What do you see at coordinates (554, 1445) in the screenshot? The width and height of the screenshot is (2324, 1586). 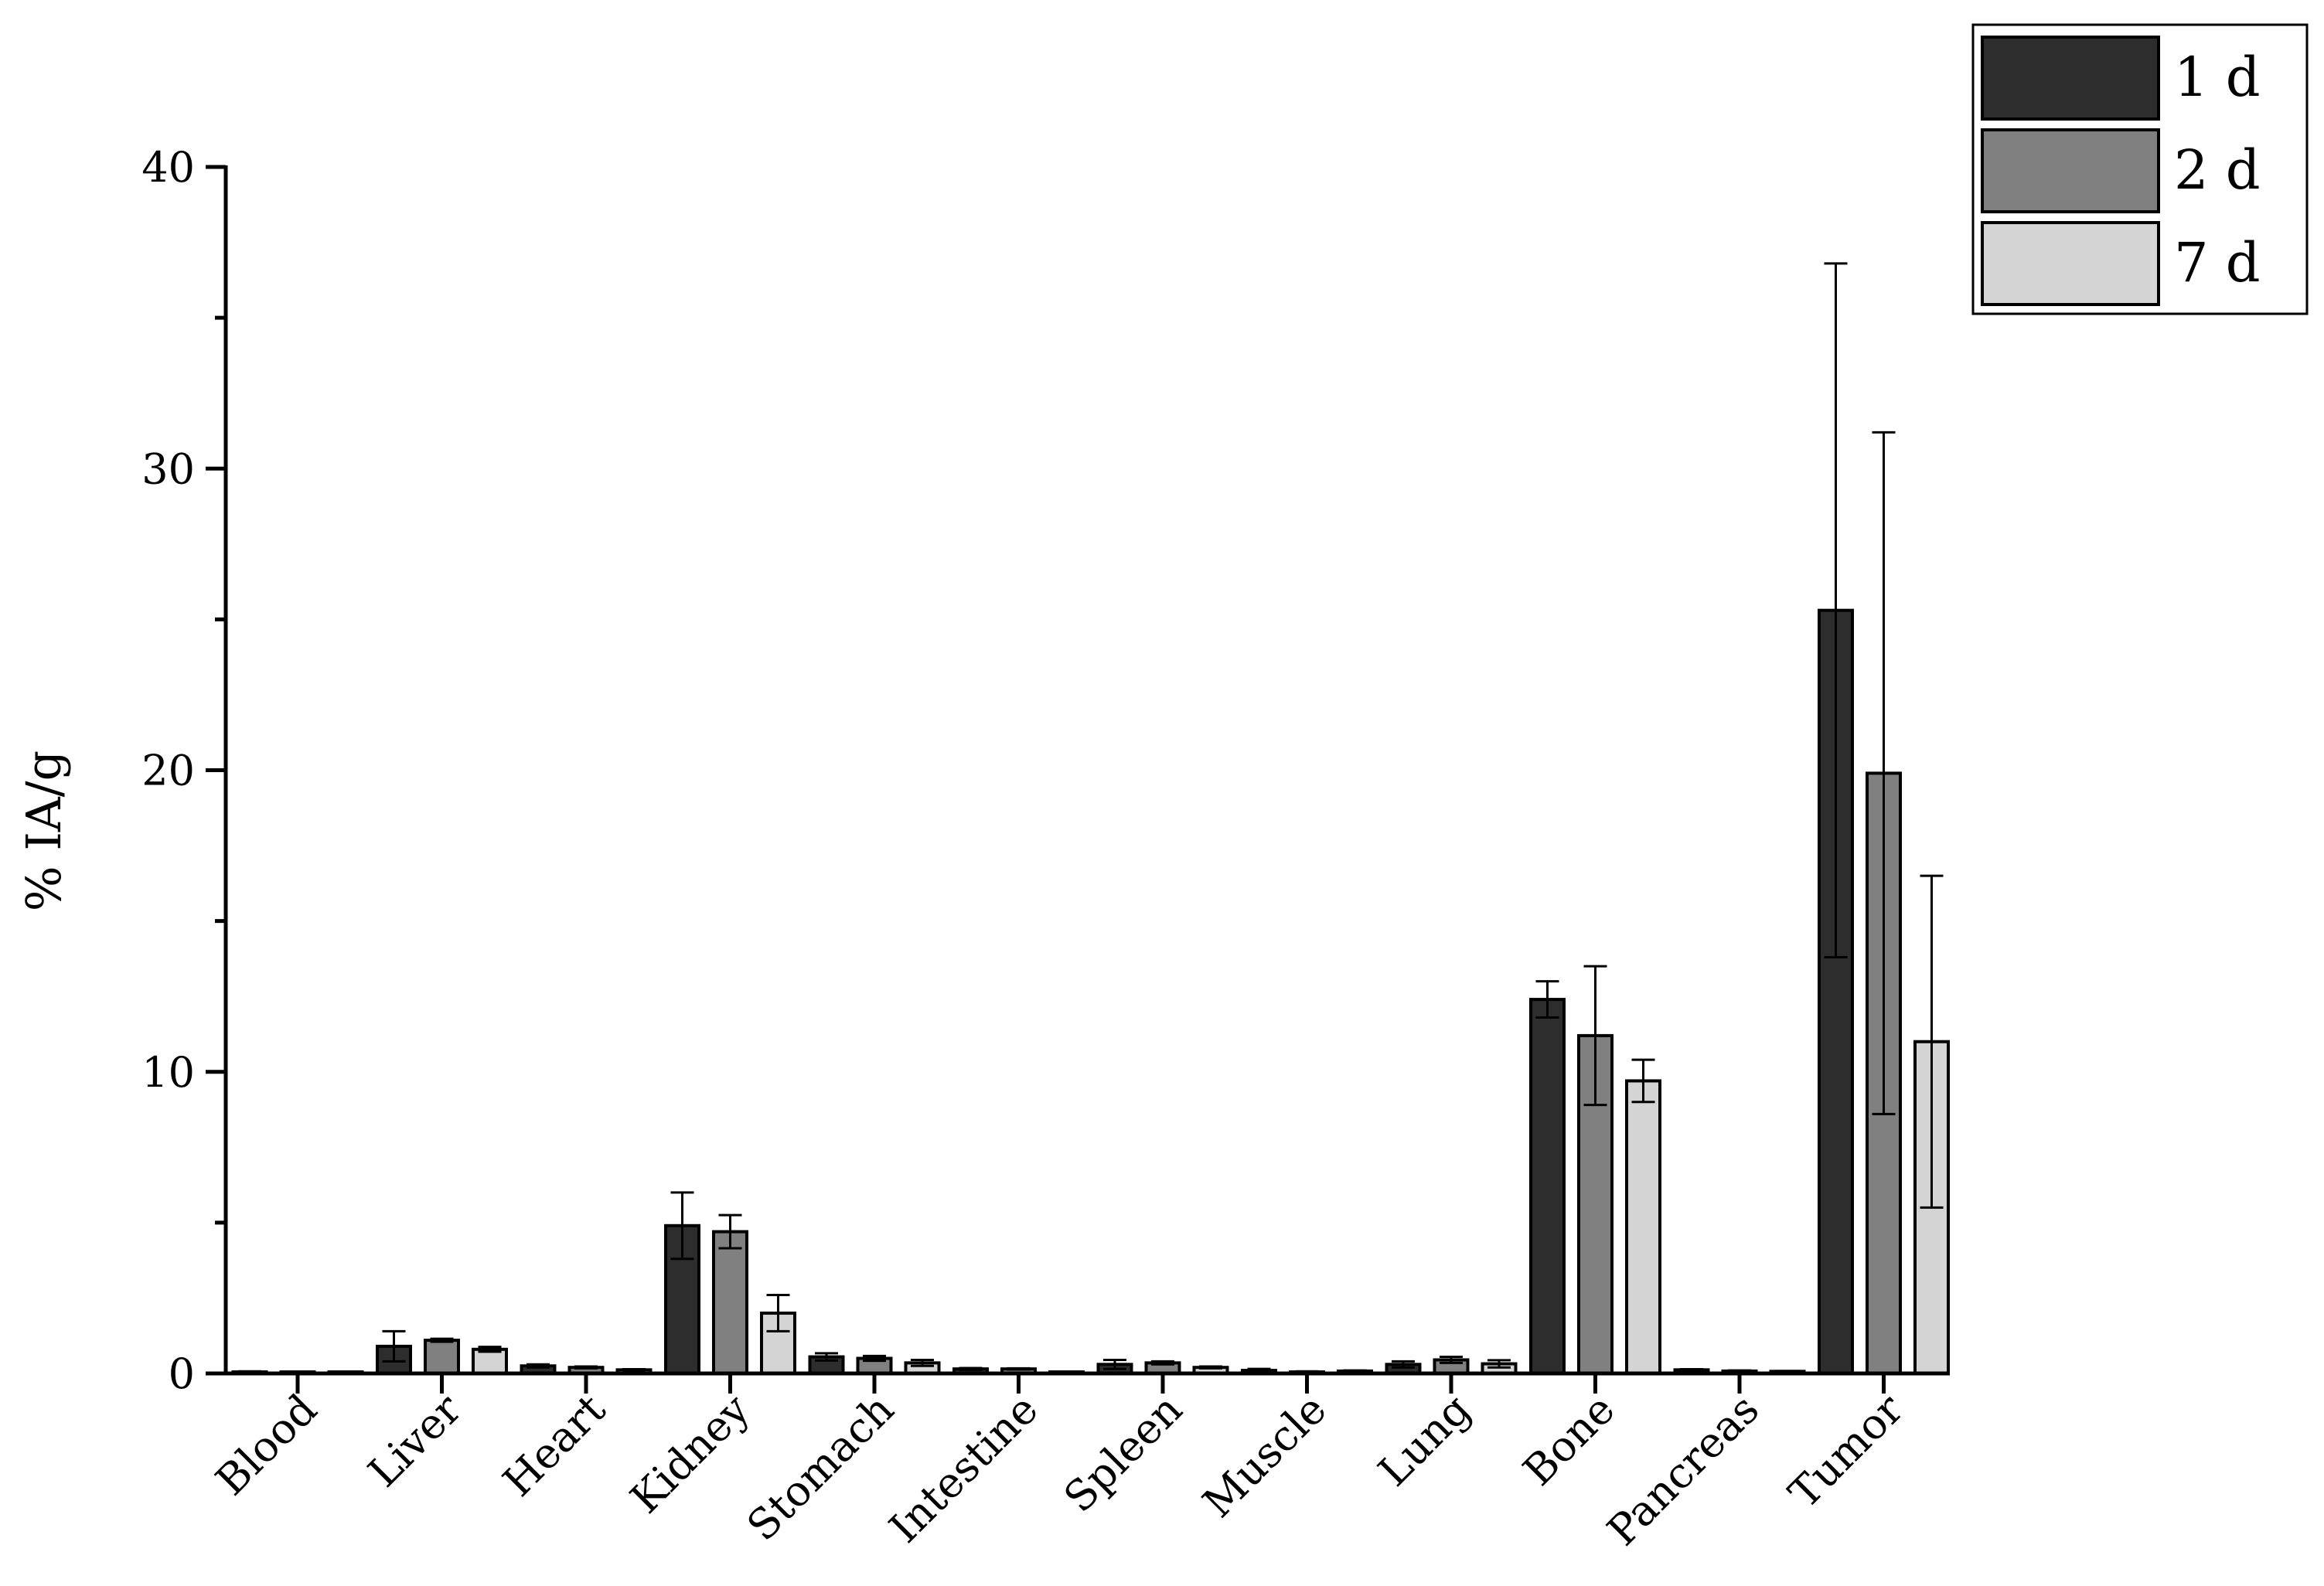 I see `x-tick-label: Heart` at bounding box center [554, 1445].